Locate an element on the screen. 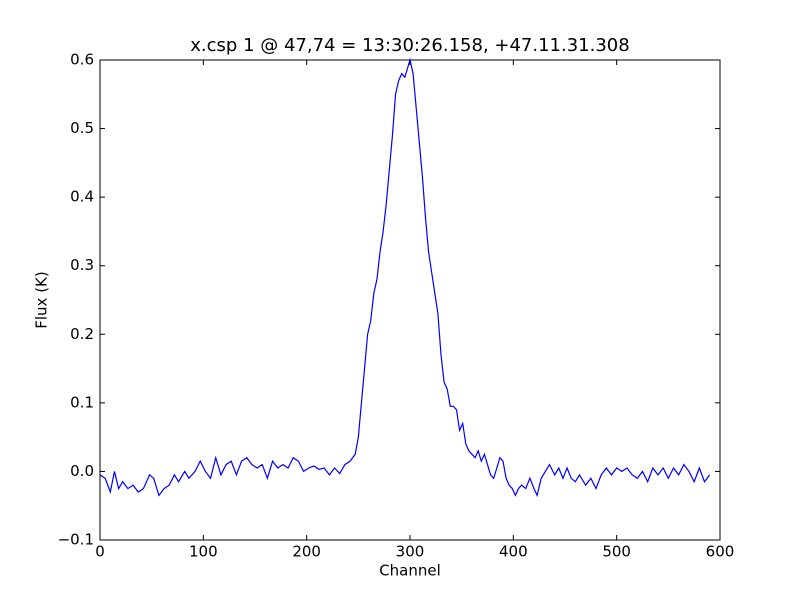 The height and width of the screenshot is (600, 800). y-tick-label: 0.0 is located at coordinates (82, 471).